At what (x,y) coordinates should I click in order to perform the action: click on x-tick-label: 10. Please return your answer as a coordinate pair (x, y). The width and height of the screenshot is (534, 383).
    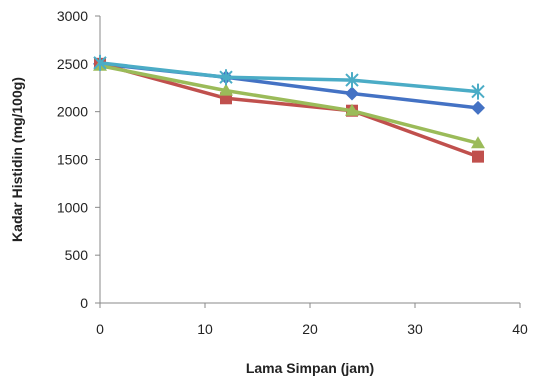
    Looking at the image, I should click on (205, 329).